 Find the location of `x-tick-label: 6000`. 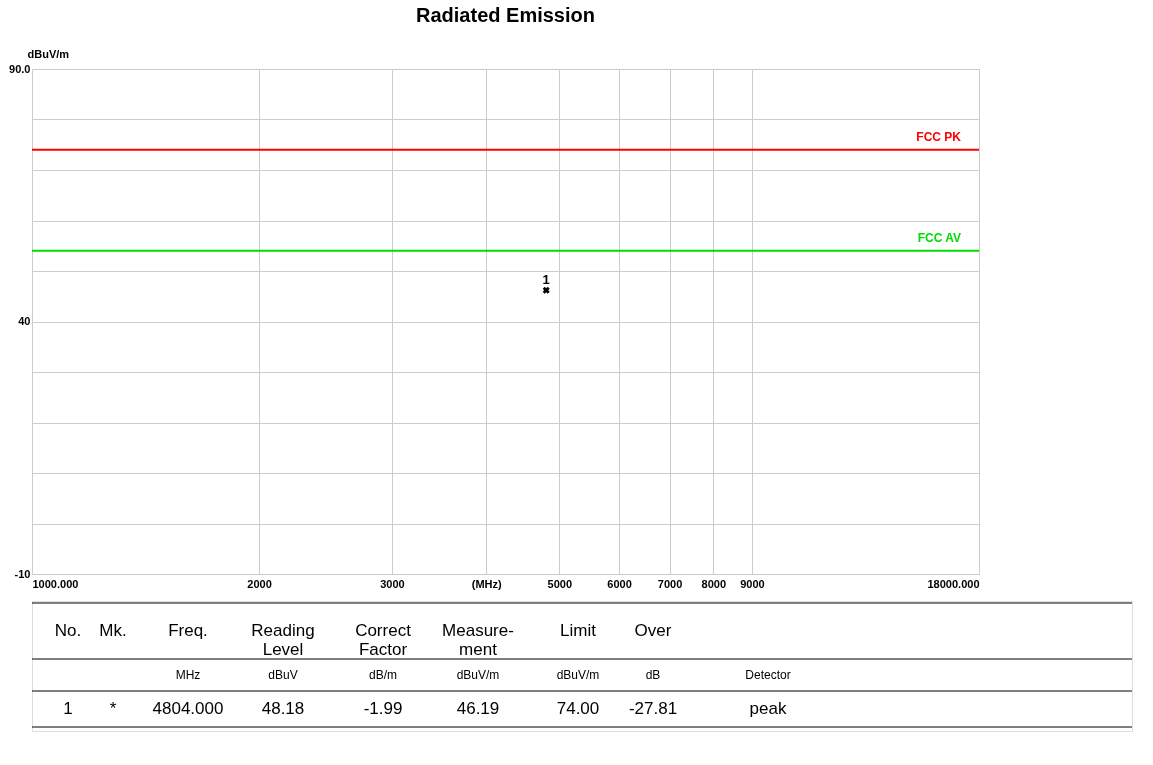

x-tick-label: 6000 is located at coordinates (619, 583).